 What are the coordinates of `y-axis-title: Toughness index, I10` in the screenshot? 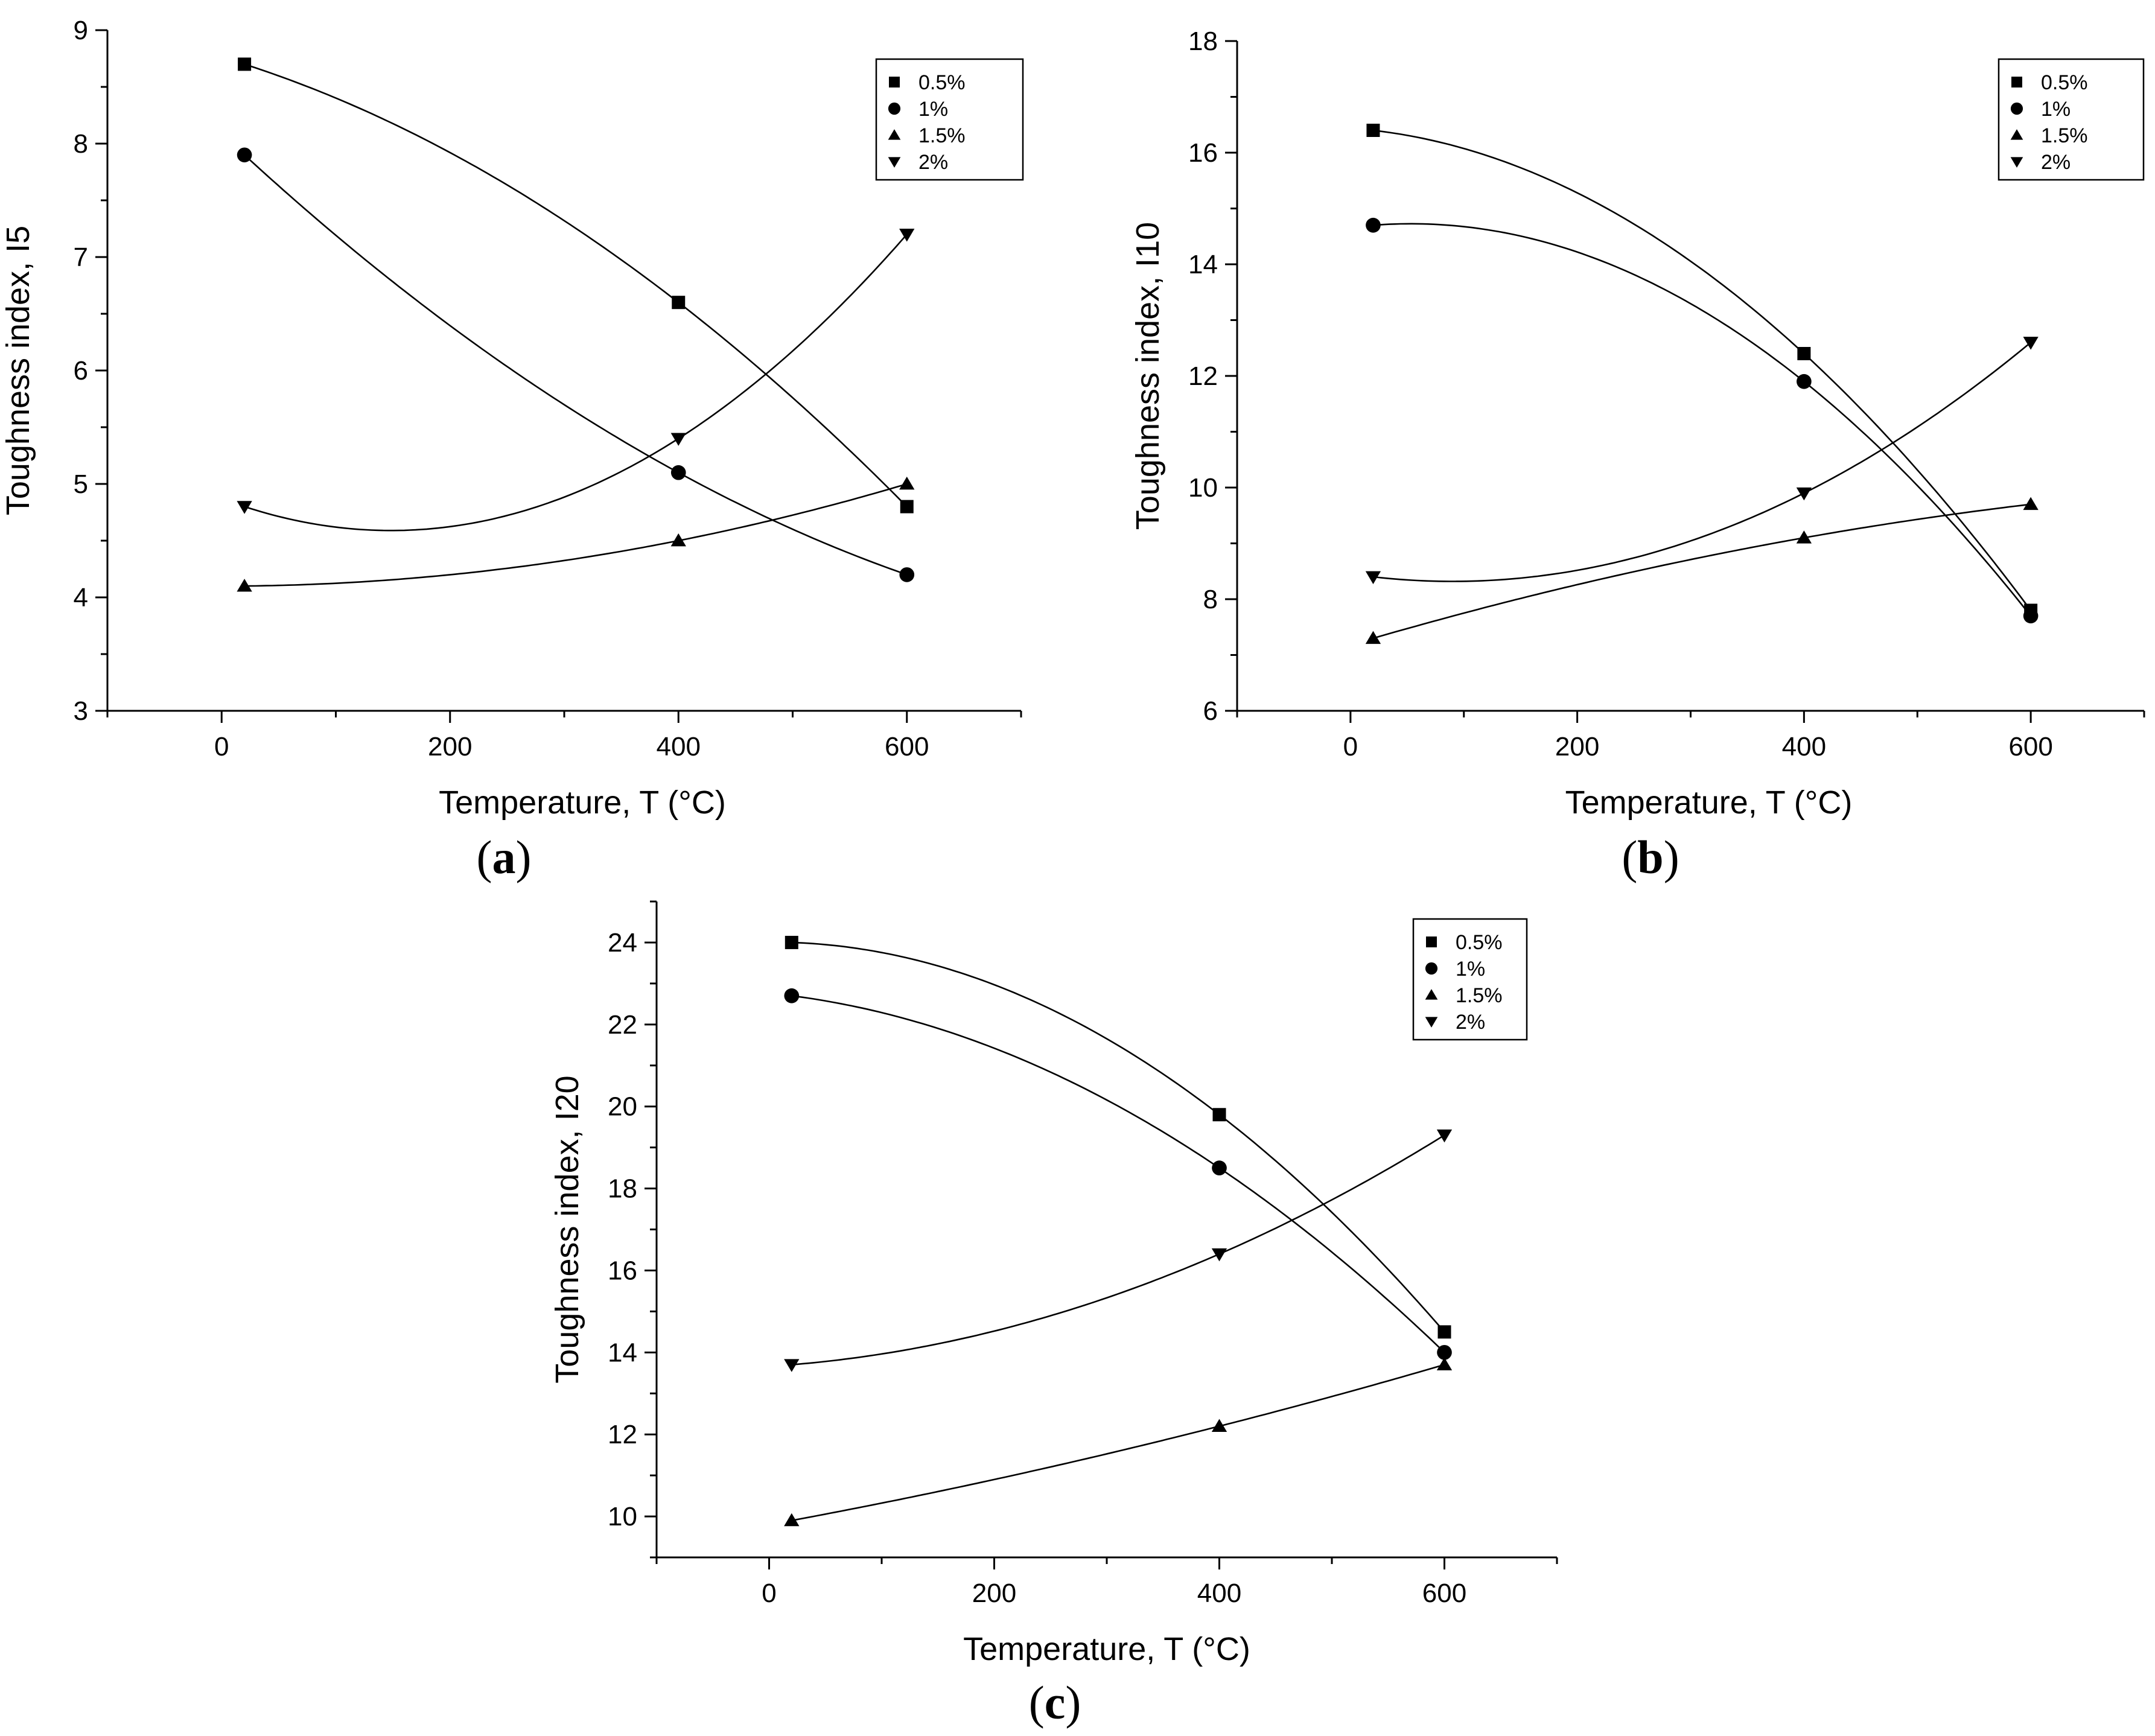 It's located at (1148, 376).